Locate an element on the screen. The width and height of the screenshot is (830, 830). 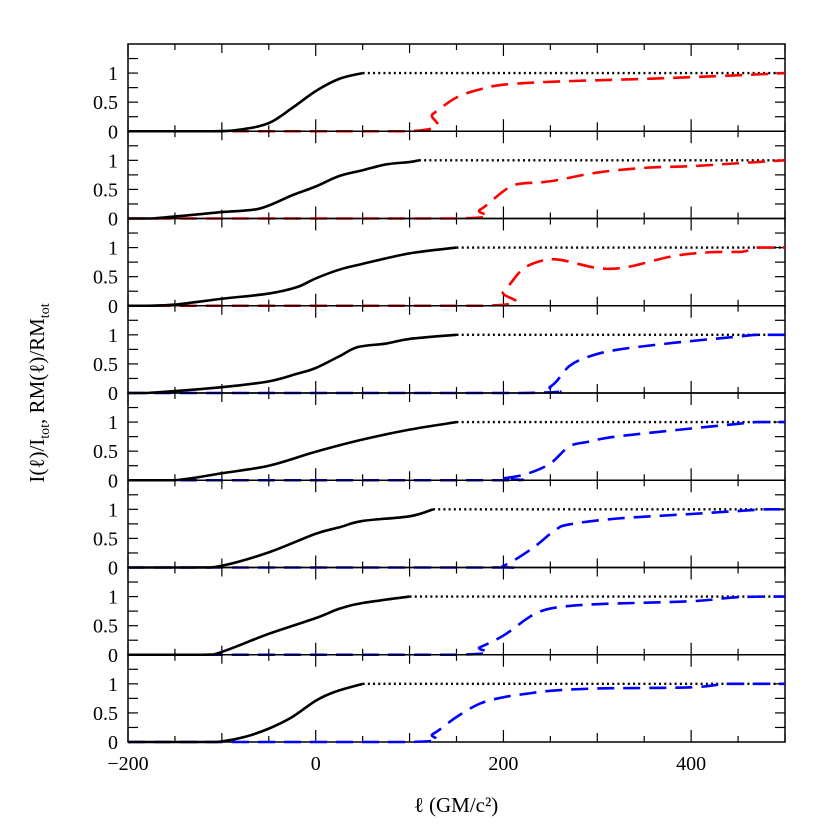
panel-5: 00.51 is located at coordinates (439, 442).